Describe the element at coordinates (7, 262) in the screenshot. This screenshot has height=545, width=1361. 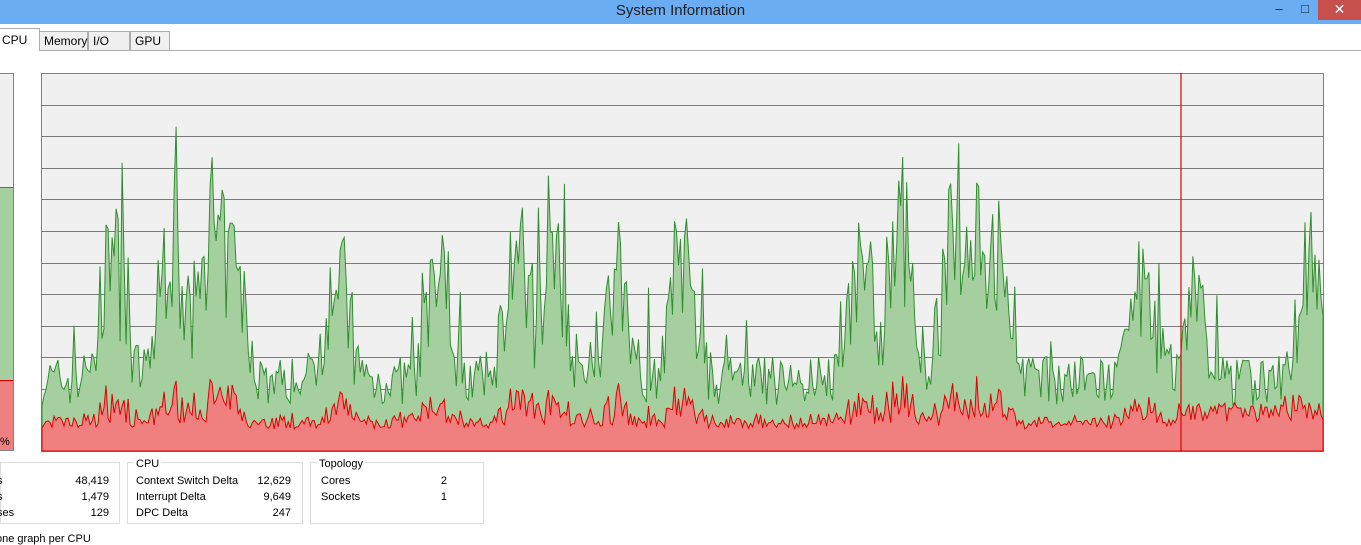
I see `cpu-usage-meter` at that location.